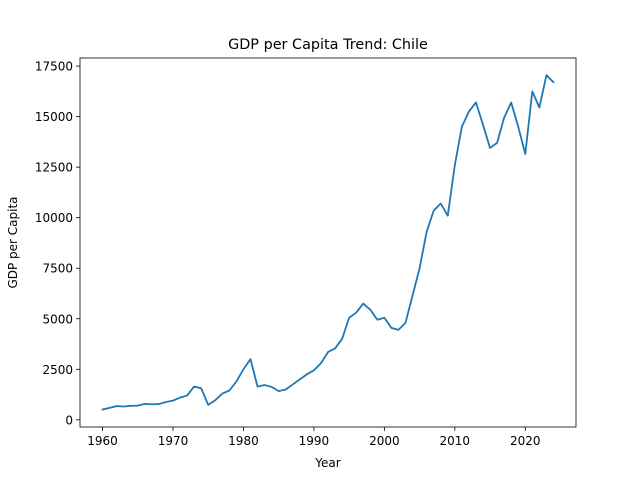 The width and height of the screenshot is (640, 480). What do you see at coordinates (54, 218) in the screenshot?
I see `y-tick-label: 10000` at bounding box center [54, 218].